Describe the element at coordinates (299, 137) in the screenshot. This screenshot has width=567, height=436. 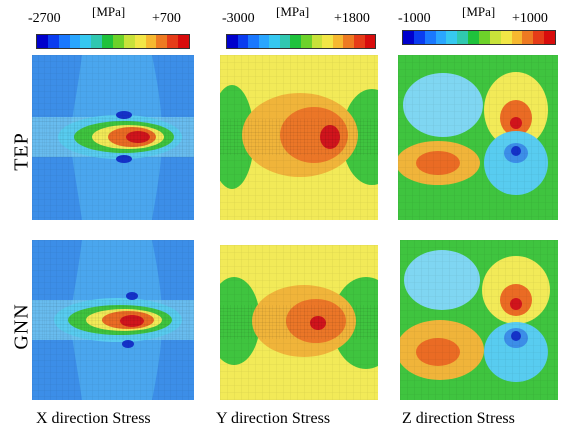
I see `tep-y-stress-panel` at that location.